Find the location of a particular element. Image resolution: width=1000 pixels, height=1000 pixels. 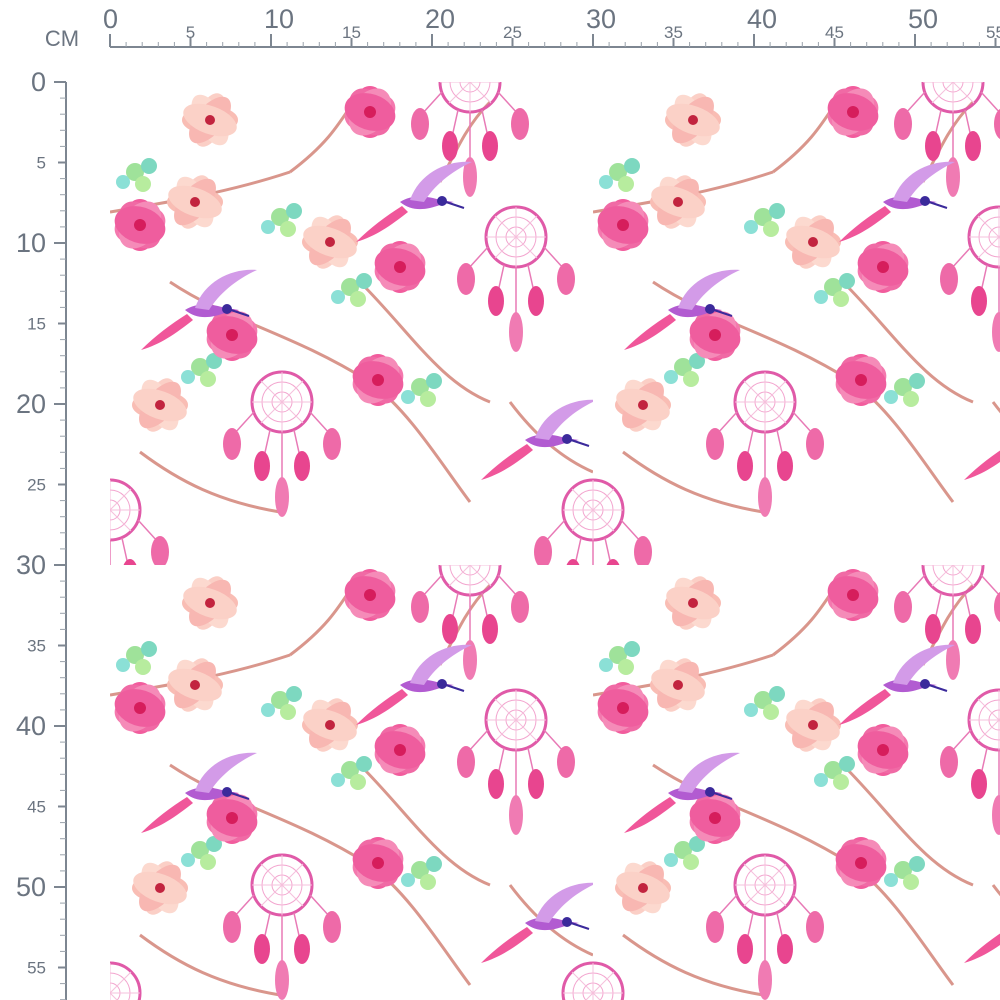

left-tick-label: 45 is located at coordinates (36, 807).